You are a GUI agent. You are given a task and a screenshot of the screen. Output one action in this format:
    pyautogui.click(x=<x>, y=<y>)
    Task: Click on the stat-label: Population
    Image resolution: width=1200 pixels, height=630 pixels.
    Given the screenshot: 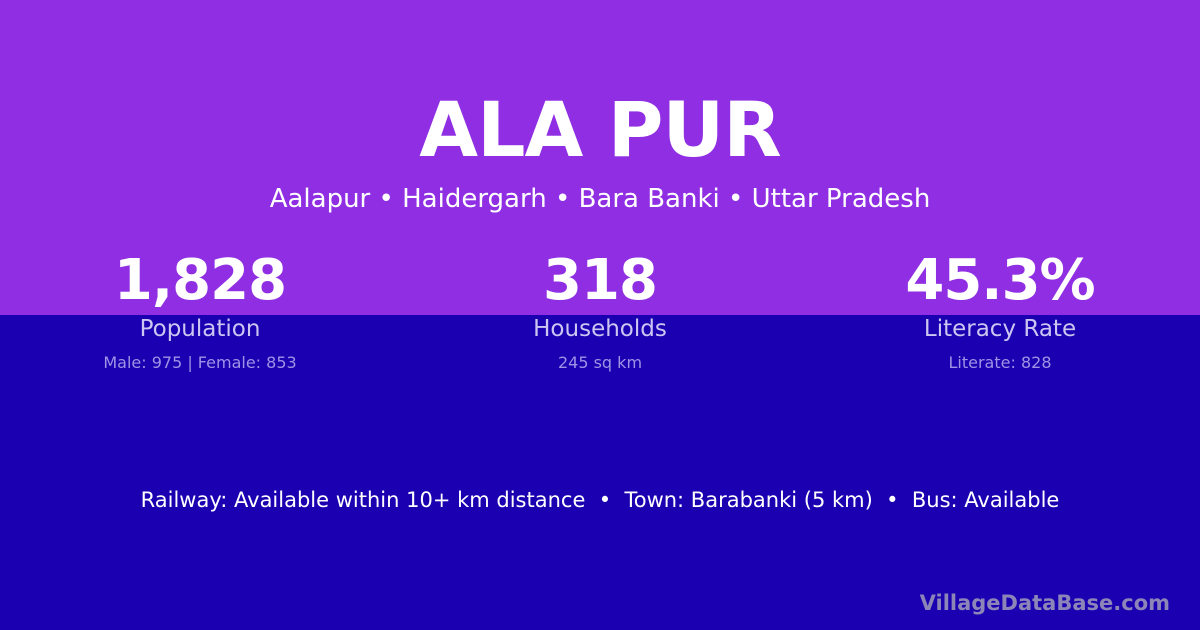 What is the action you would take?
    pyautogui.click(x=200, y=329)
    